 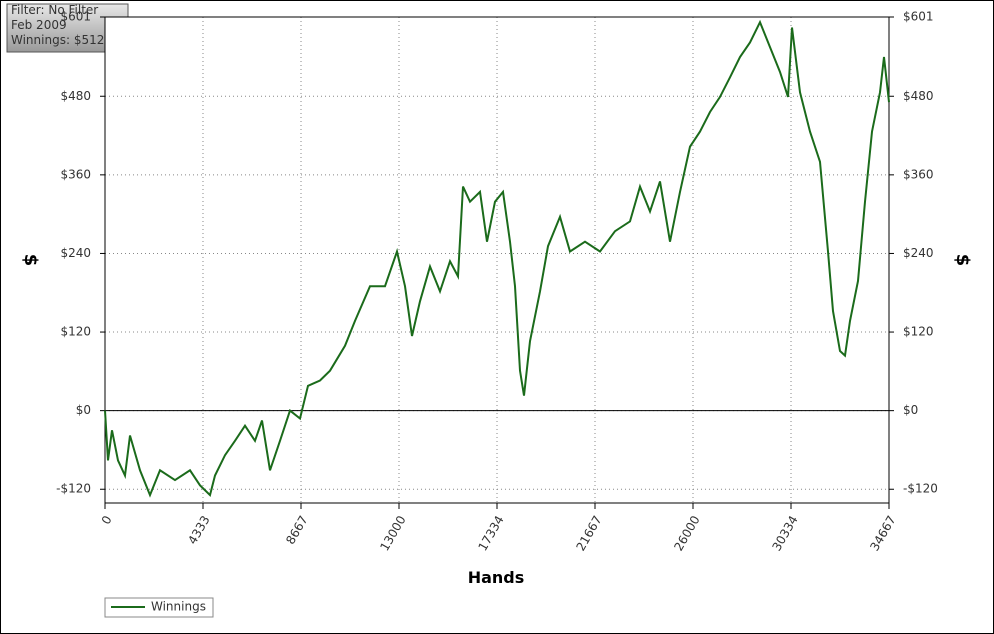 What do you see at coordinates (39, 25) in the screenshot?
I see `info-date: Feb 2009` at bounding box center [39, 25].